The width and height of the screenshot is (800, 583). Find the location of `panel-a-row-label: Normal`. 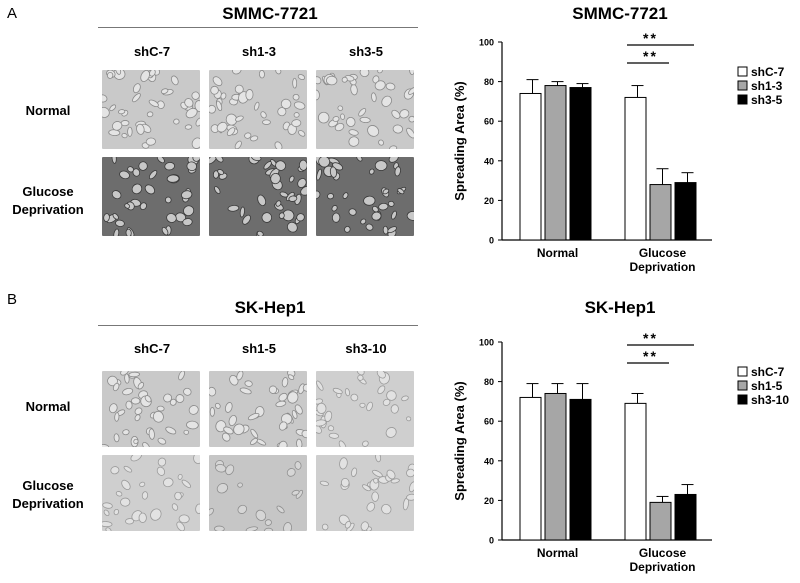

panel-a-row-label: Normal is located at coordinates (48, 110).